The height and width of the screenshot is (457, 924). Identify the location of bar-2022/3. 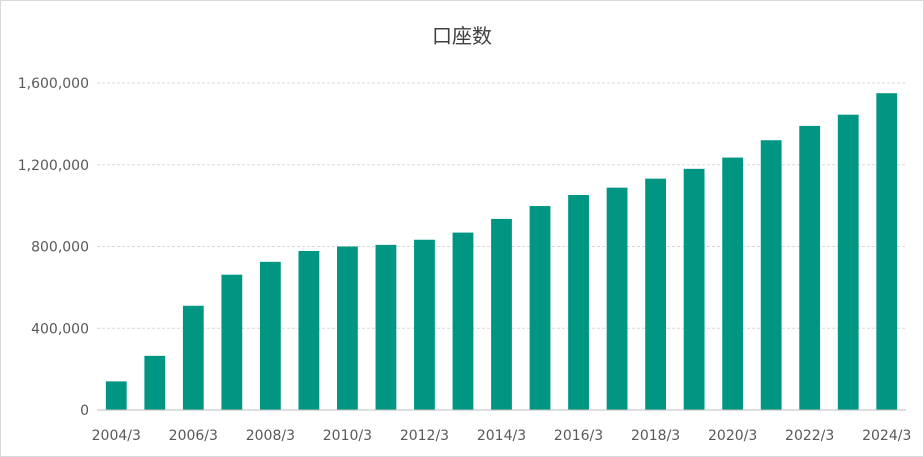
(810, 267).